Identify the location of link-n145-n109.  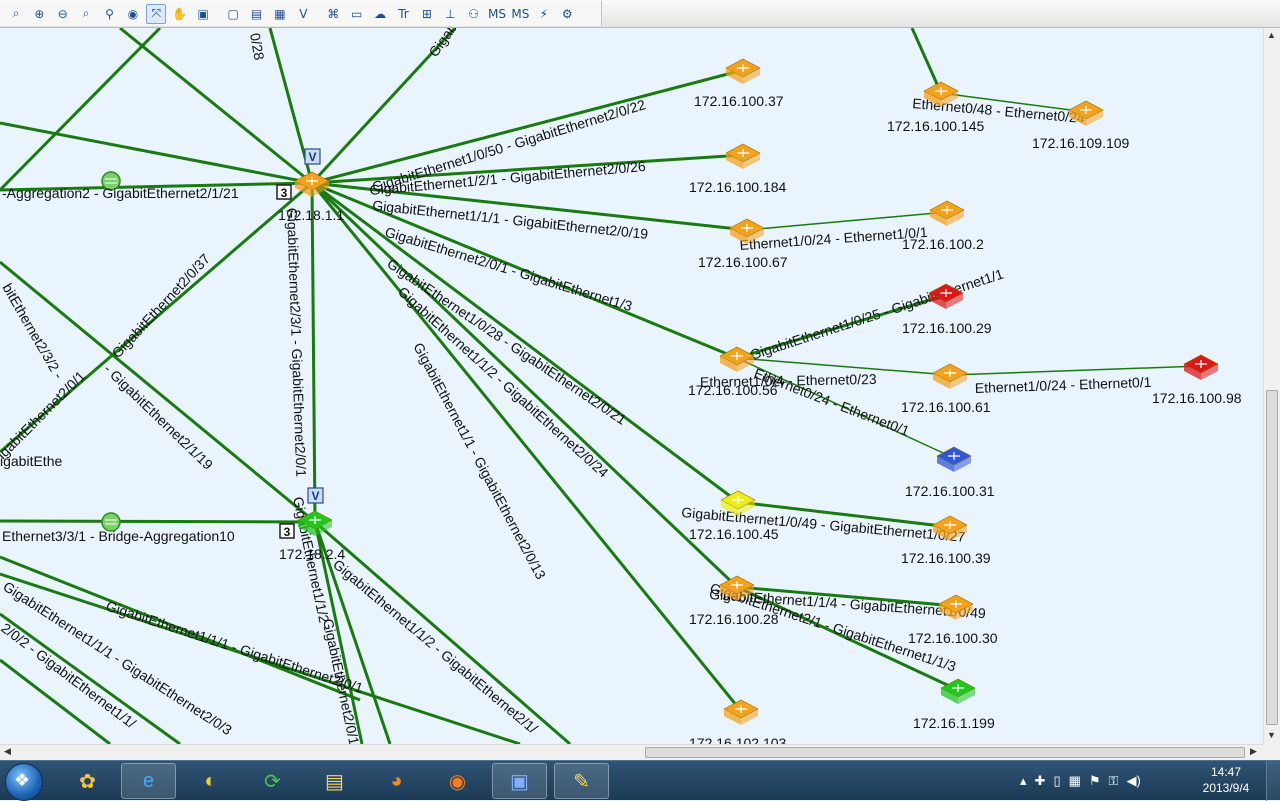
(1013, 102).